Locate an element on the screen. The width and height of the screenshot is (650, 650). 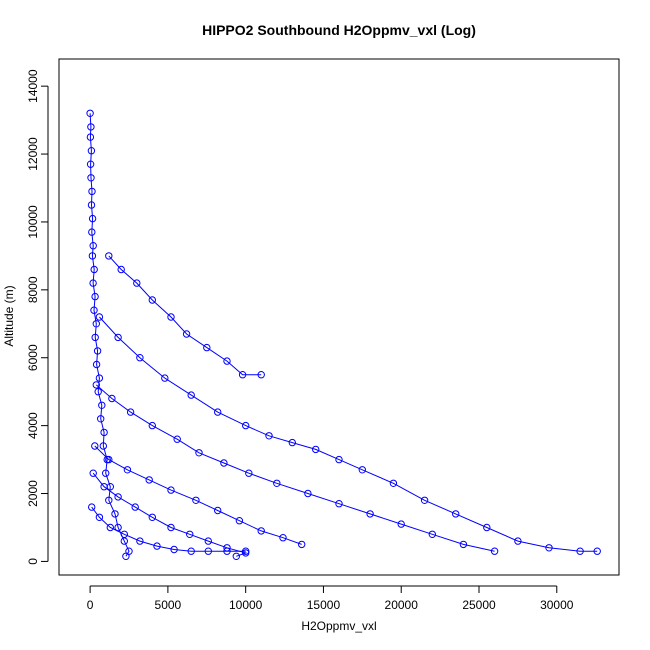
y-axis-label: Altitude (m) is located at coordinates (9, 315).